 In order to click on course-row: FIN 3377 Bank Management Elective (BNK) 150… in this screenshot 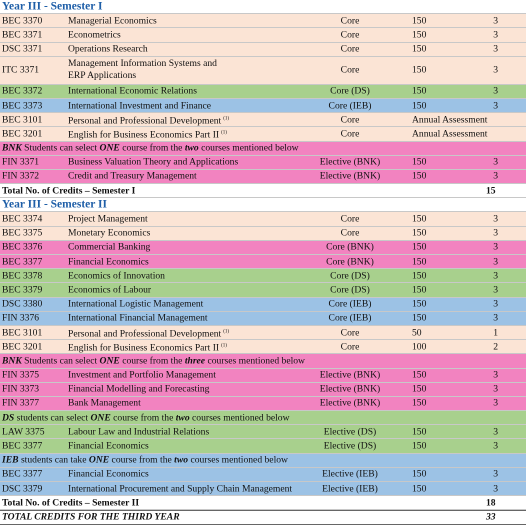, I will do `click(263, 404)`.